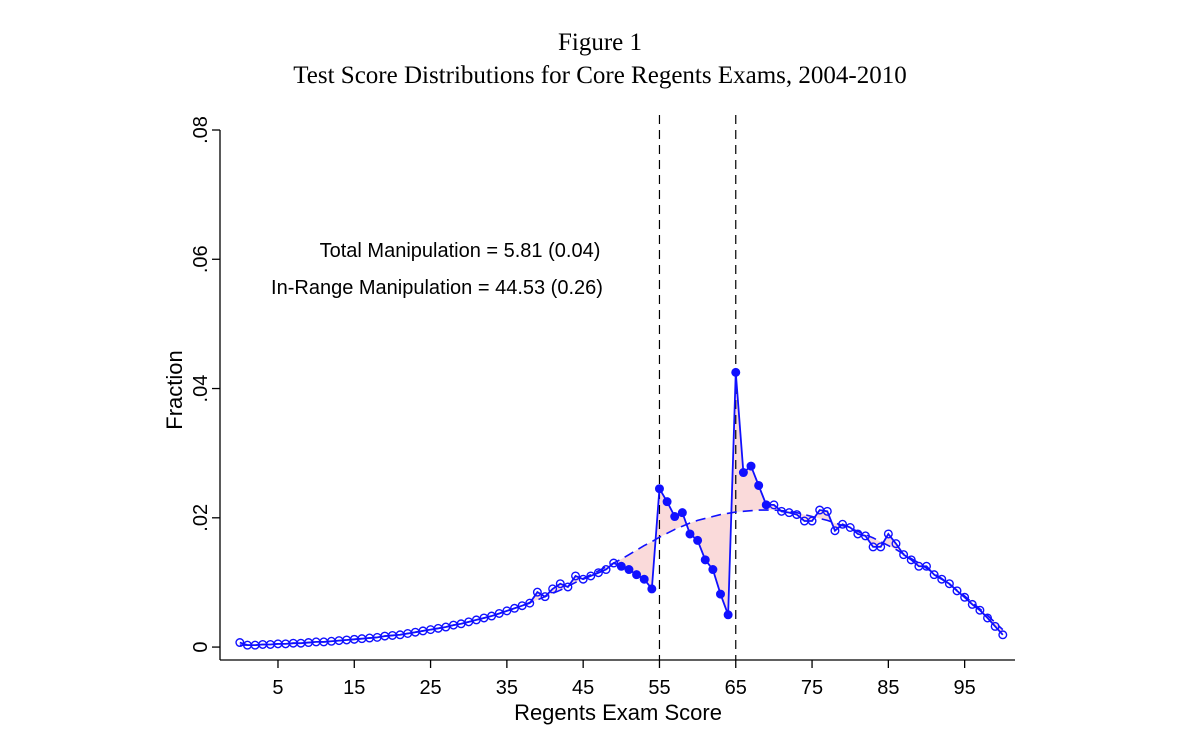 This screenshot has width=1200, height=741. What do you see at coordinates (583, 688) in the screenshot?
I see `x-tick-label: 45` at bounding box center [583, 688].